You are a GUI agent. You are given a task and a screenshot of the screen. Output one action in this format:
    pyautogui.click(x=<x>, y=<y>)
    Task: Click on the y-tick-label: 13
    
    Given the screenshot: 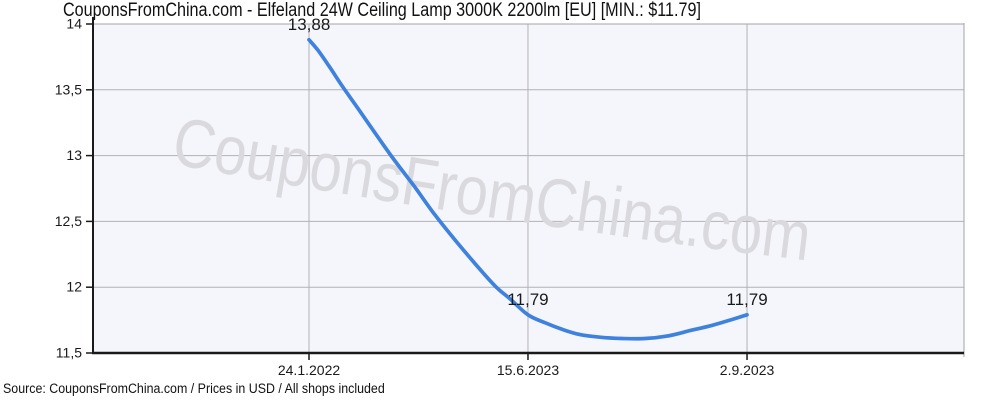 What is the action you would take?
    pyautogui.click(x=74, y=155)
    